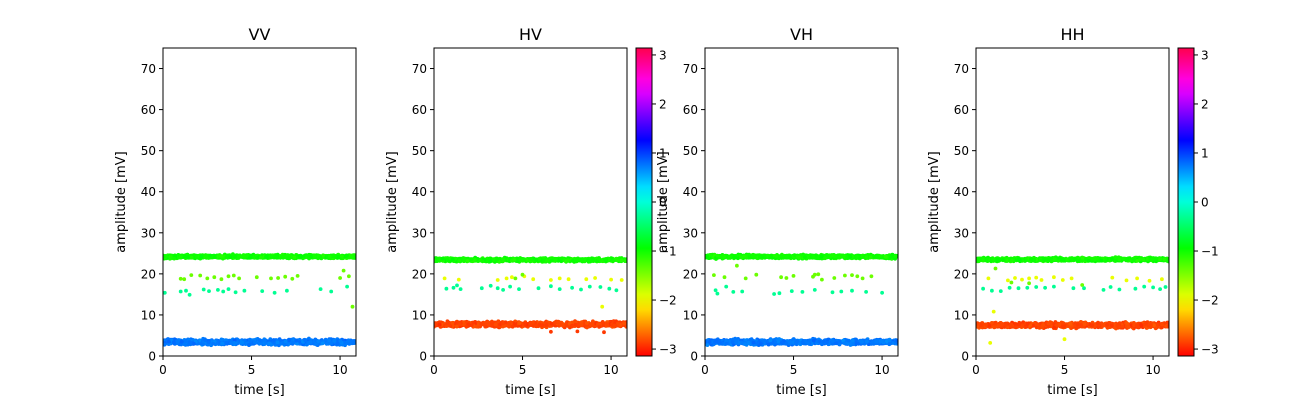 Image resolution: width=1300 pixels, height=400 pixels. What do you see at coordinates (644, 202) in the screenshot?
I see `colorbar-gradient` at bounding box center [644, 202].